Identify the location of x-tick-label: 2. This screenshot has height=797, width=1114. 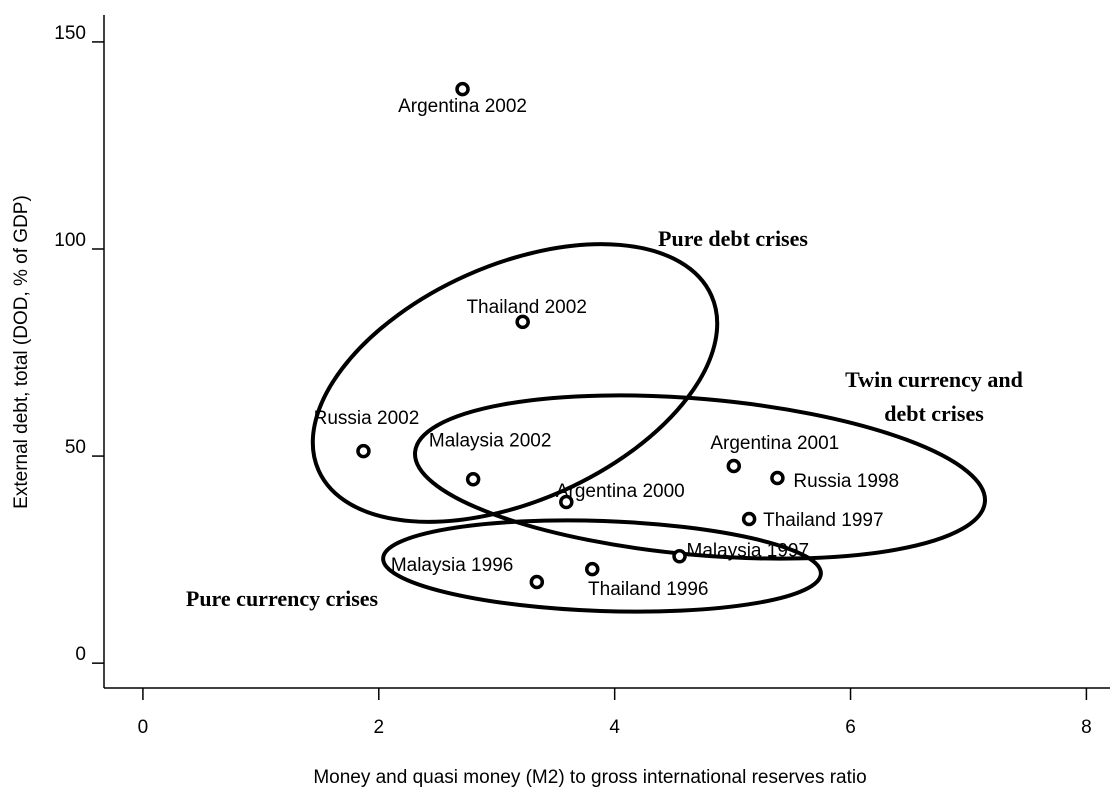
(379, 727).